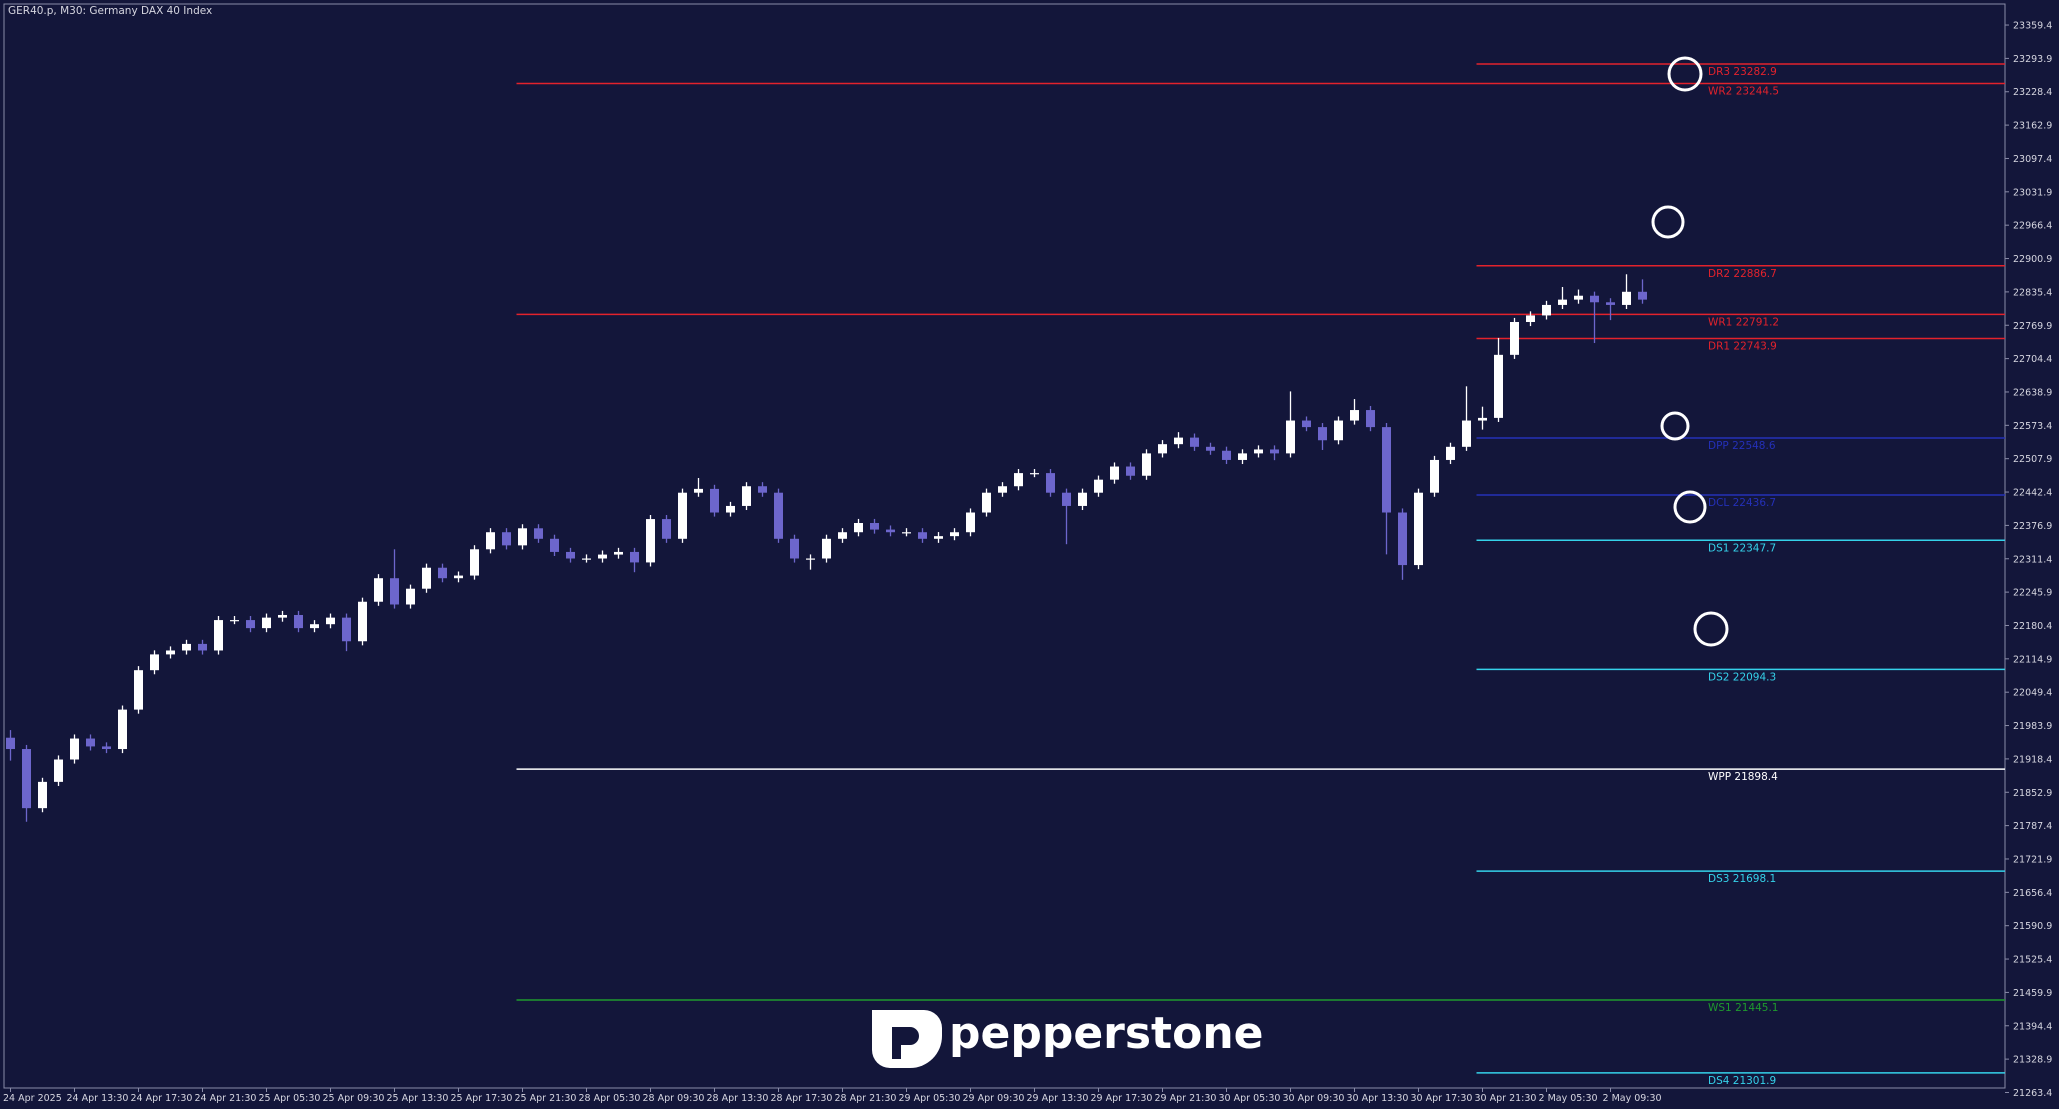  I want to click on y-tick-label: 21263.4, so click(2032, 1093).